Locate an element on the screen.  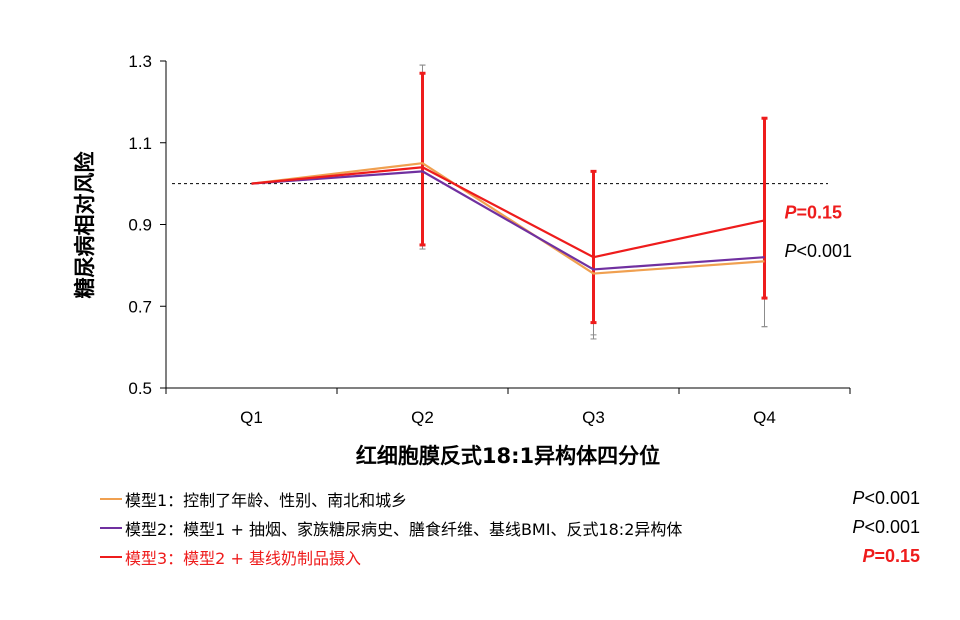
x-tick-label: Q4 is located at coordinates (764, 417).